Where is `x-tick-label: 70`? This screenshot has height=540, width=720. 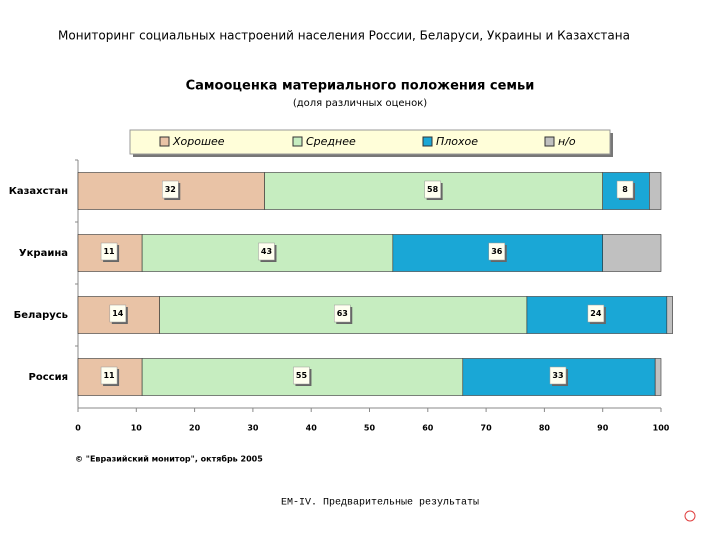 x-tick-label: 70 is located at coordinates (487, 428).